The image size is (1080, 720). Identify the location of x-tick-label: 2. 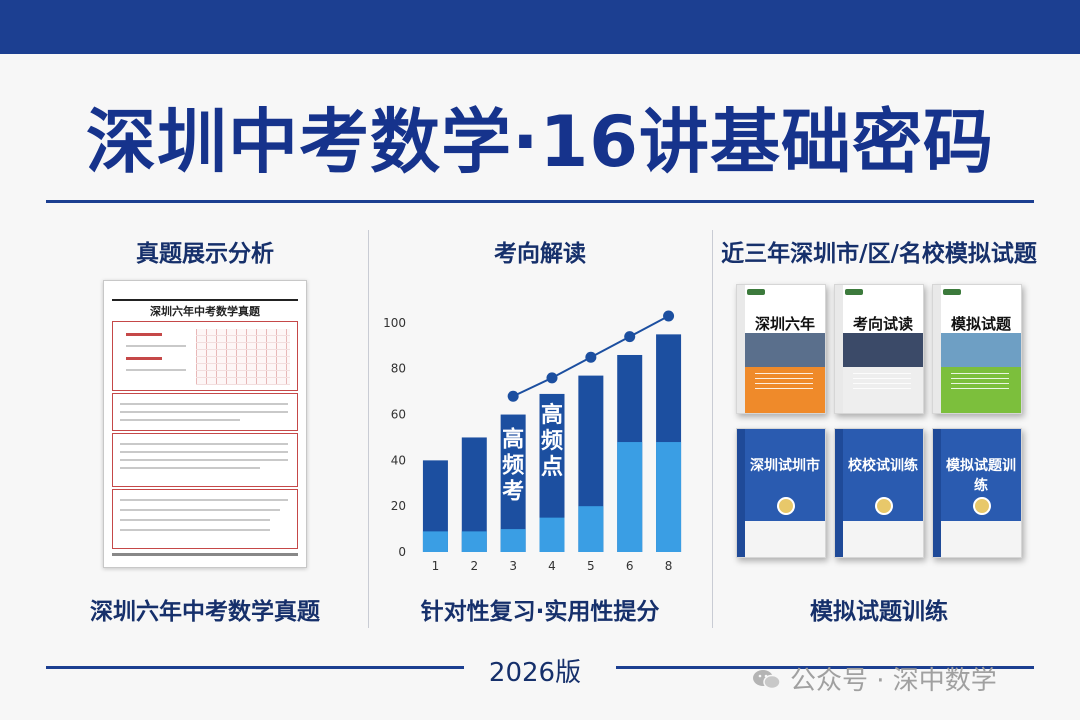
(474, 566).